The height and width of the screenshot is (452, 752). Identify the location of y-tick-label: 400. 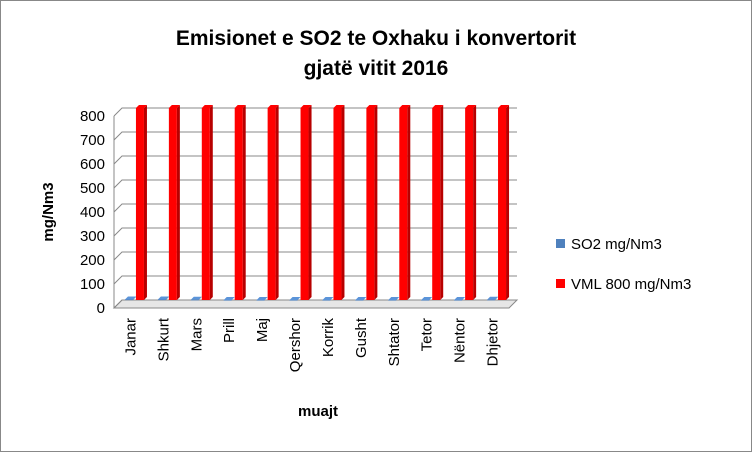
(92, 212).